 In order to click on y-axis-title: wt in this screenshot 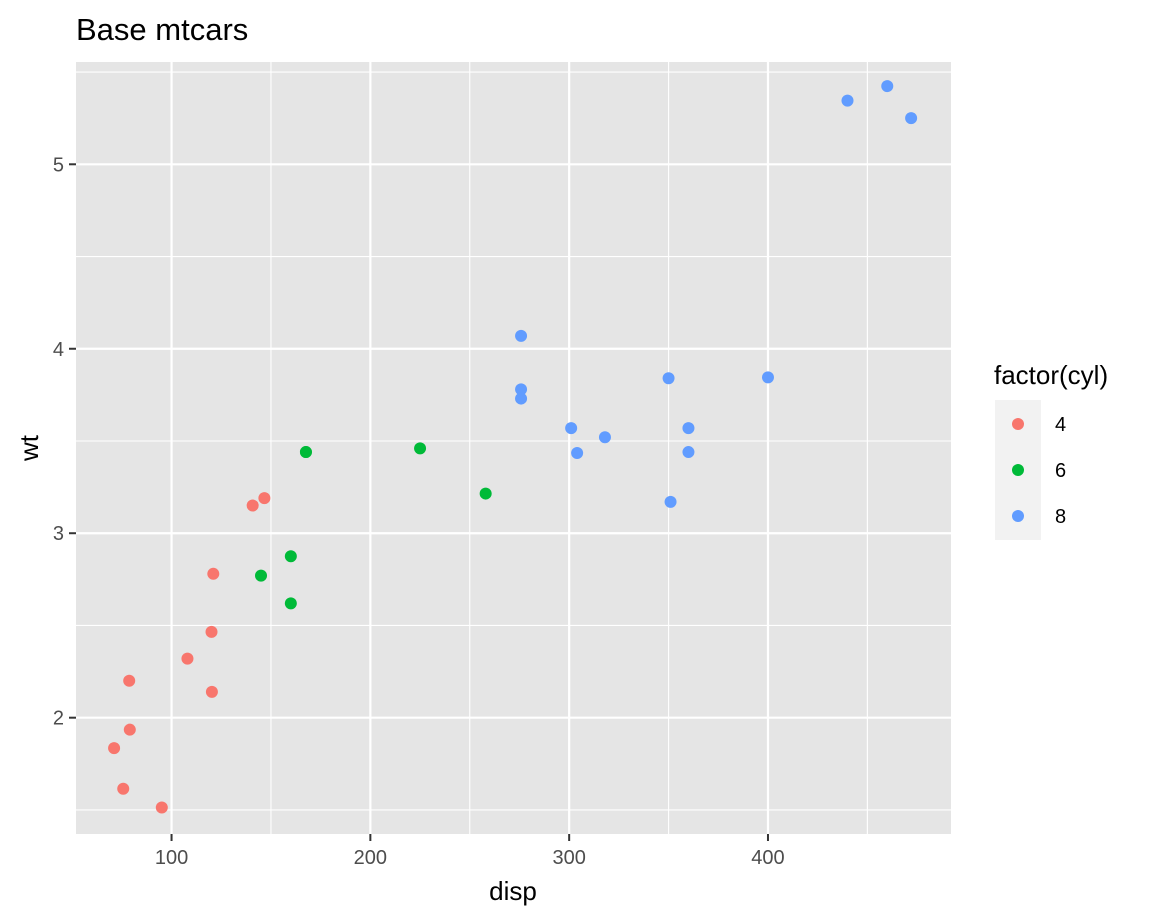, I will do `click(29, 448)`.